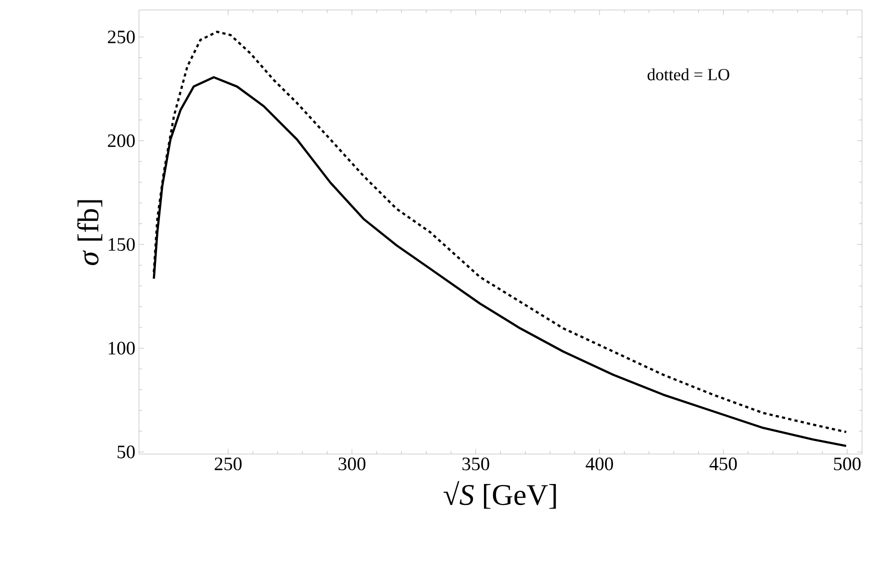 Image resolution: width=891 pixels, height=565 pixels. I want to click on x-tick-label: 250, so click(228, 464).